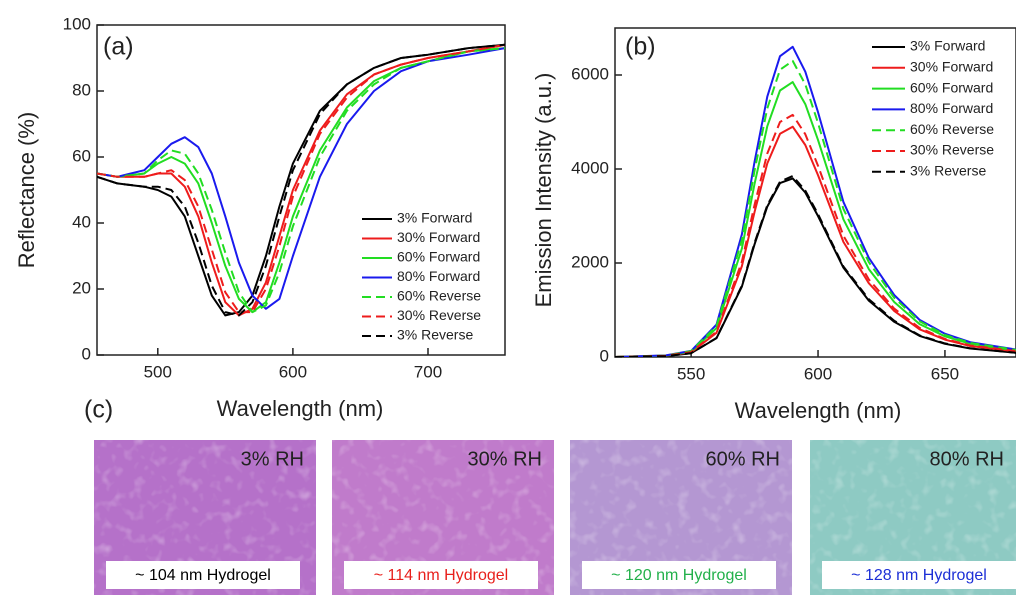  Describe the element at coordinates (98, 410) in the screenshot. I see `panel-label: (c)` at that location.